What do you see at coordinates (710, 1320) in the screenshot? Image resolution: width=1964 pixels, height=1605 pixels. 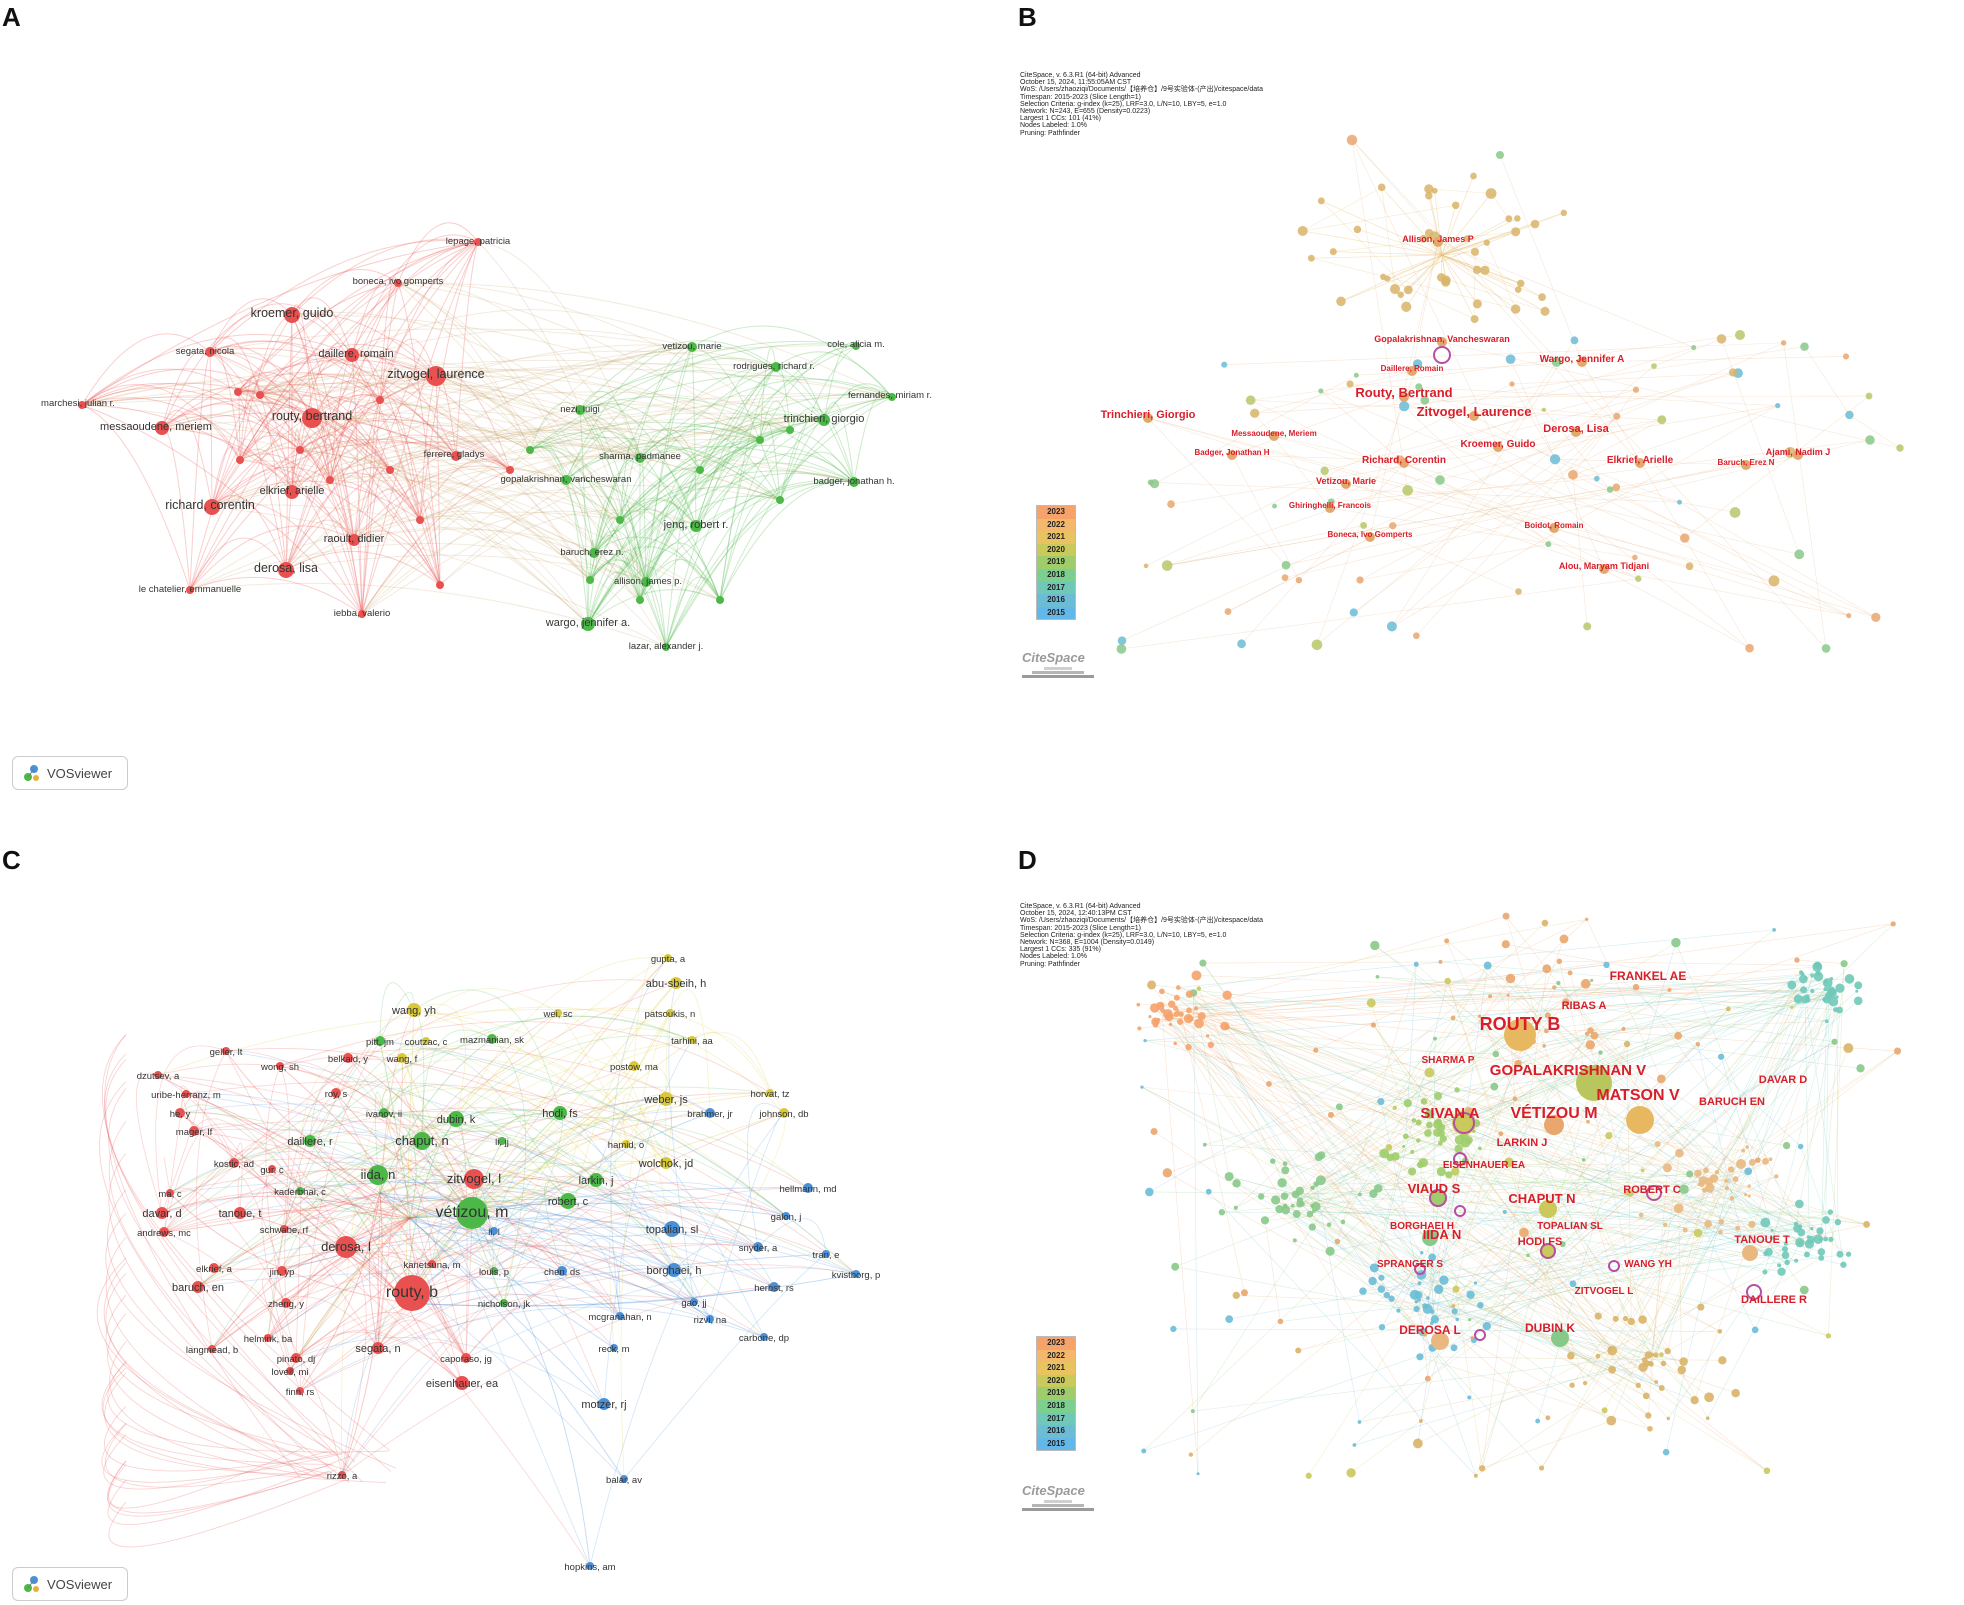 I see `label-rizvi-na: rizvi, na` at bounding box center [710, 1320].